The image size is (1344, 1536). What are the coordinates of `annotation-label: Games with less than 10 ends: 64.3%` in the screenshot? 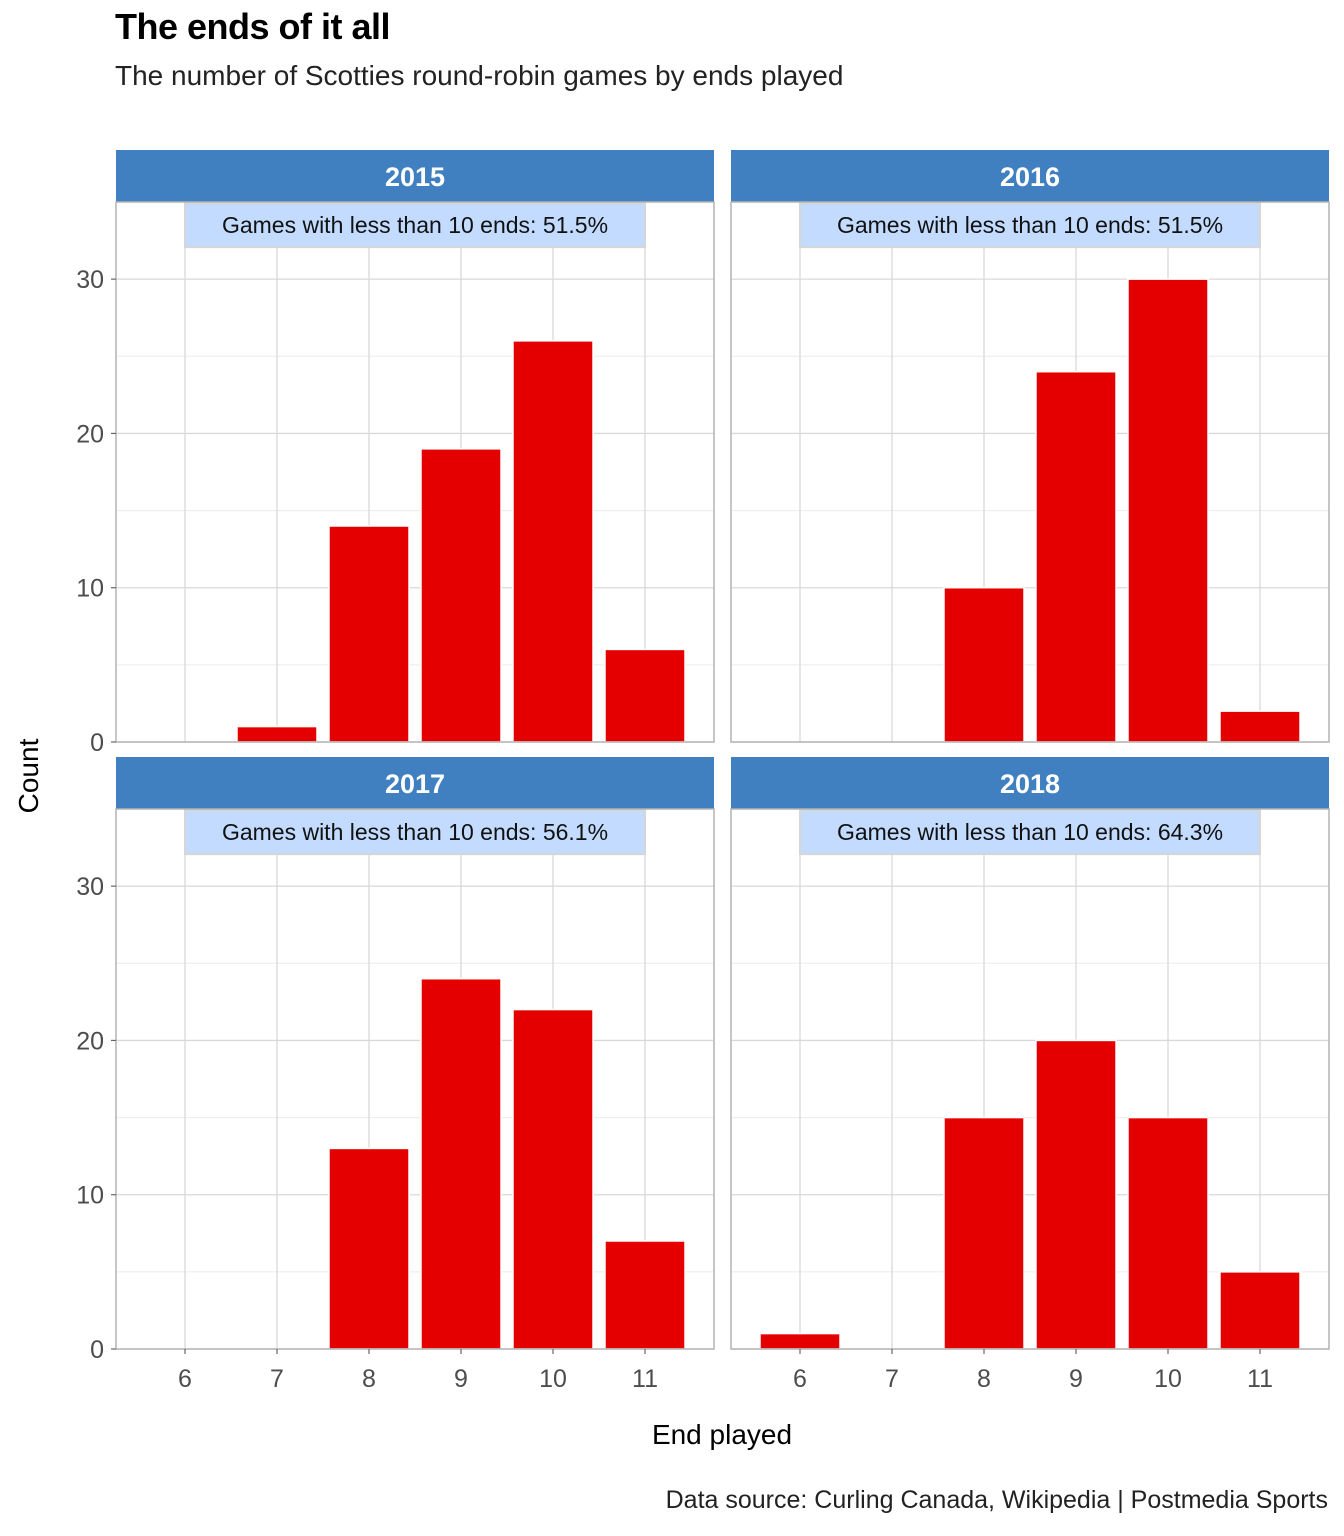 It's located at (1030, 832).